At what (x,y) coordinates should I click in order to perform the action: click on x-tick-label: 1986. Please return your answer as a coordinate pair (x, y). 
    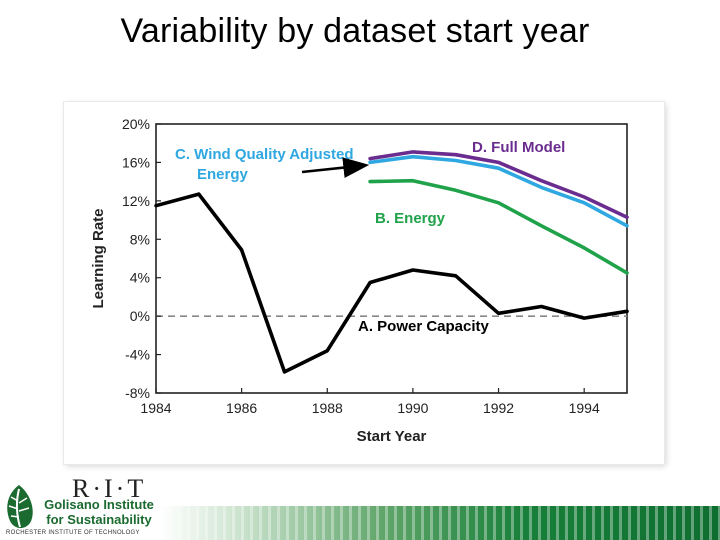
    Looking at the image, I should click on (241, 408).